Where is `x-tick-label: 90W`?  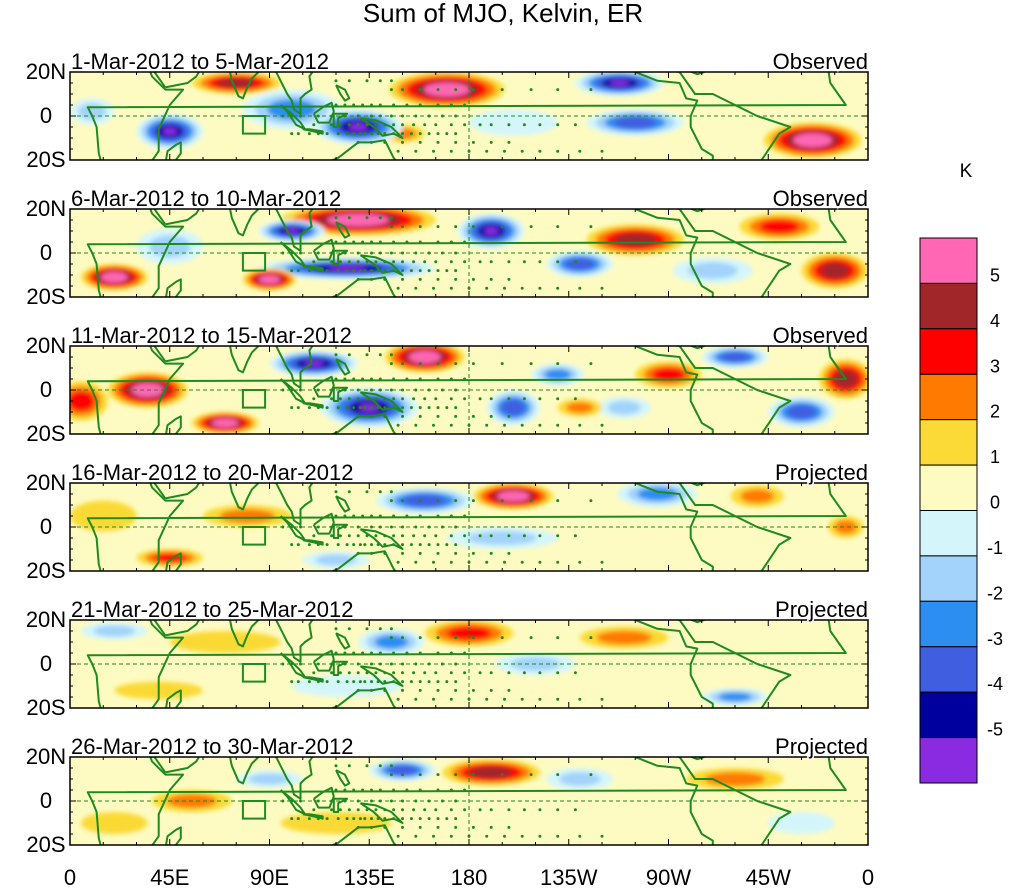 x-tick-label: 90W is located at coordinates (668, 877).